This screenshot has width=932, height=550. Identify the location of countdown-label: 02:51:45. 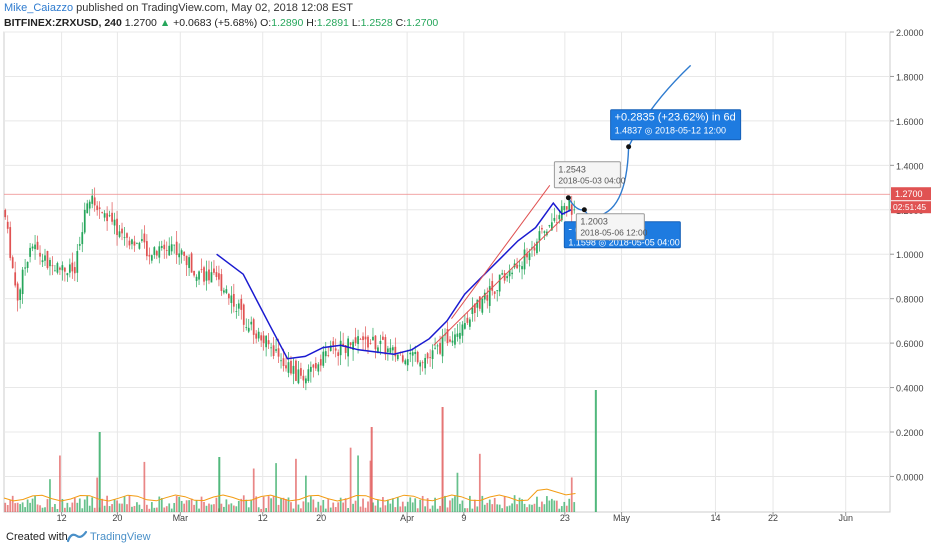
(909, 207).